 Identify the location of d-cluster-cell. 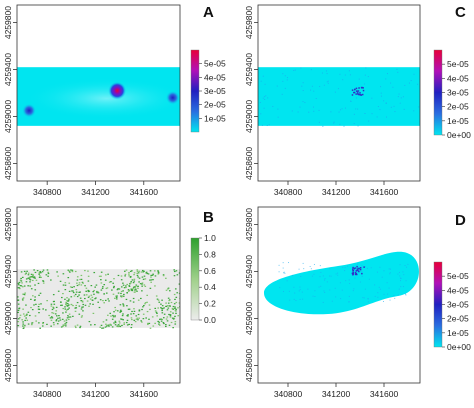
(353, 274).